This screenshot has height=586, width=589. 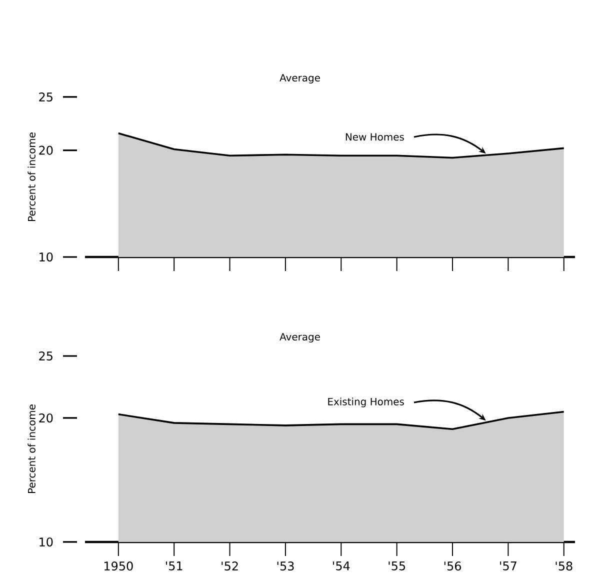 I want to click on x-tick-label: '56, so click(x=453, y=566).